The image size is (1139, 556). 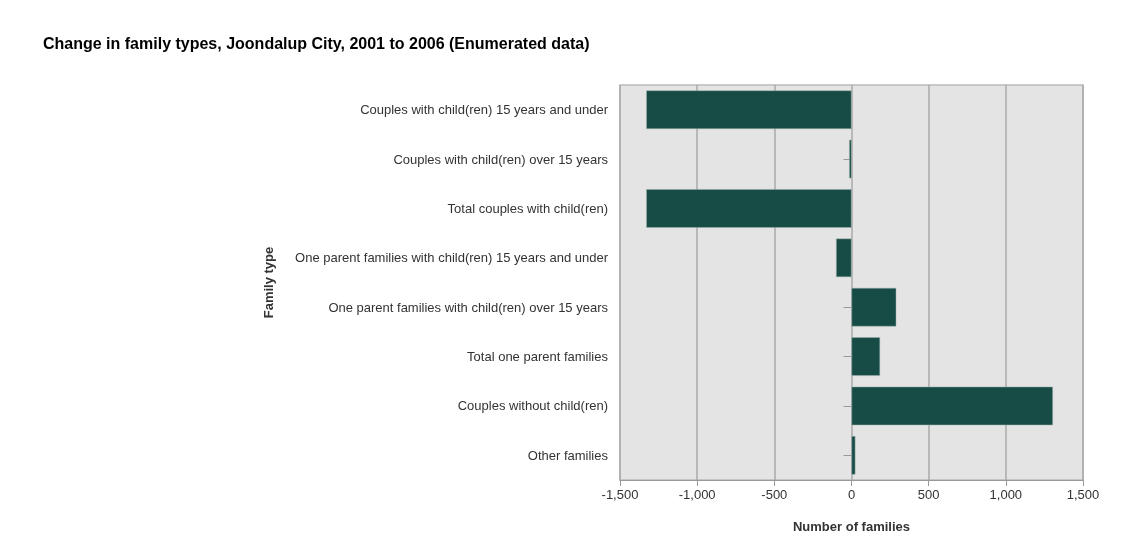 What do you see at coordinates (568, 455) in the screenshot?
I see `y-tick-label: Other families` at bounding box center [568, 455].